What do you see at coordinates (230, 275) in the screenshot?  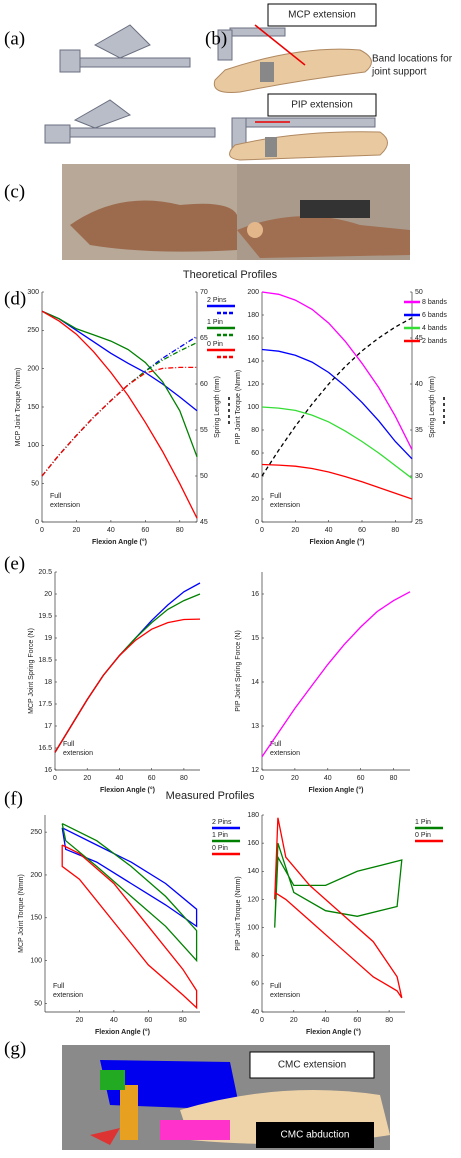 I see `section-title: Theoretical Profiles` at bounding box center [230, 275].